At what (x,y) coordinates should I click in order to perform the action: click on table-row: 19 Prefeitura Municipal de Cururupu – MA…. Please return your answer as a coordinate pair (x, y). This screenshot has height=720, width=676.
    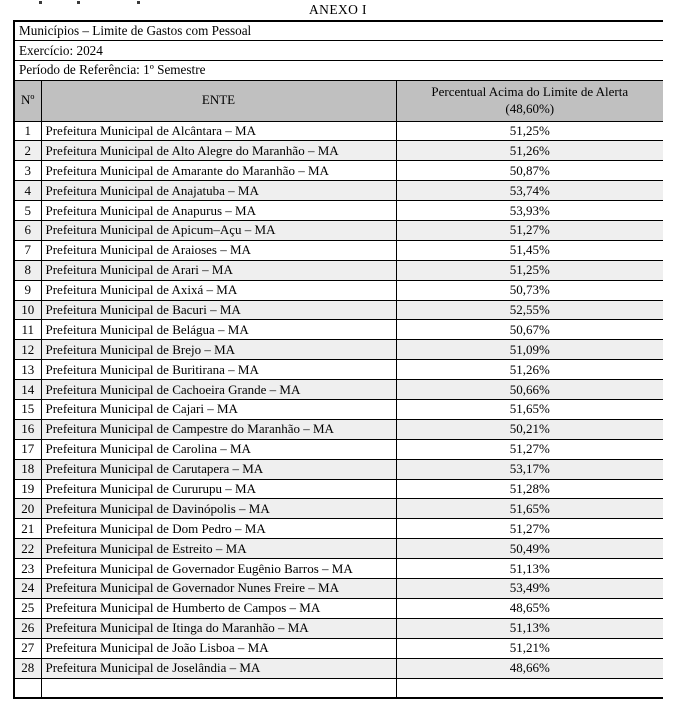
    Looking at the image, I should click on (338, 489).